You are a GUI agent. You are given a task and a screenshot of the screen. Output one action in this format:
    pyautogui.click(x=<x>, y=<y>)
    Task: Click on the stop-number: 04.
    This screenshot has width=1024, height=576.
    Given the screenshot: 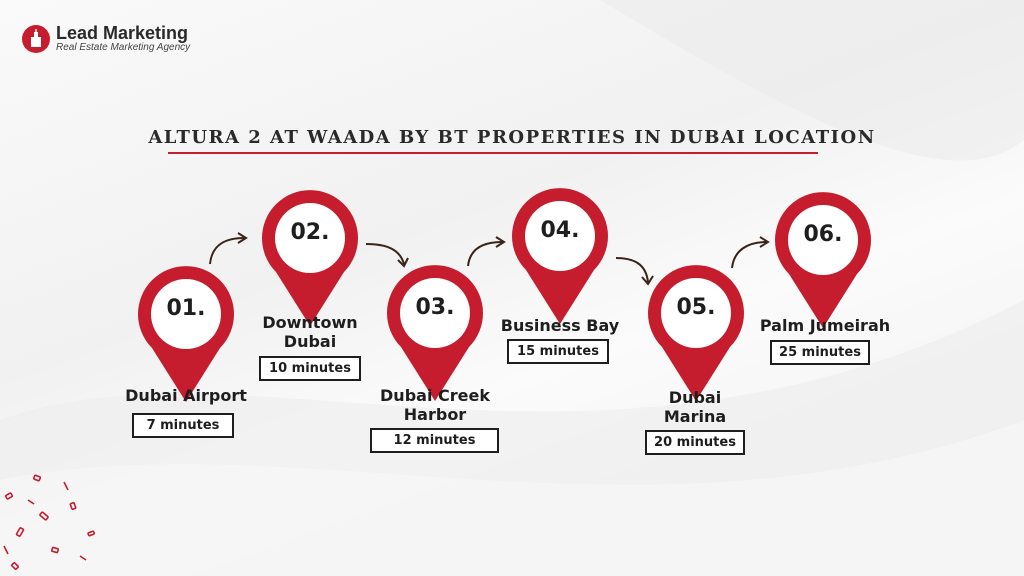 What is the action you would take?
    pyautogui.click(x=560, y=230)
    